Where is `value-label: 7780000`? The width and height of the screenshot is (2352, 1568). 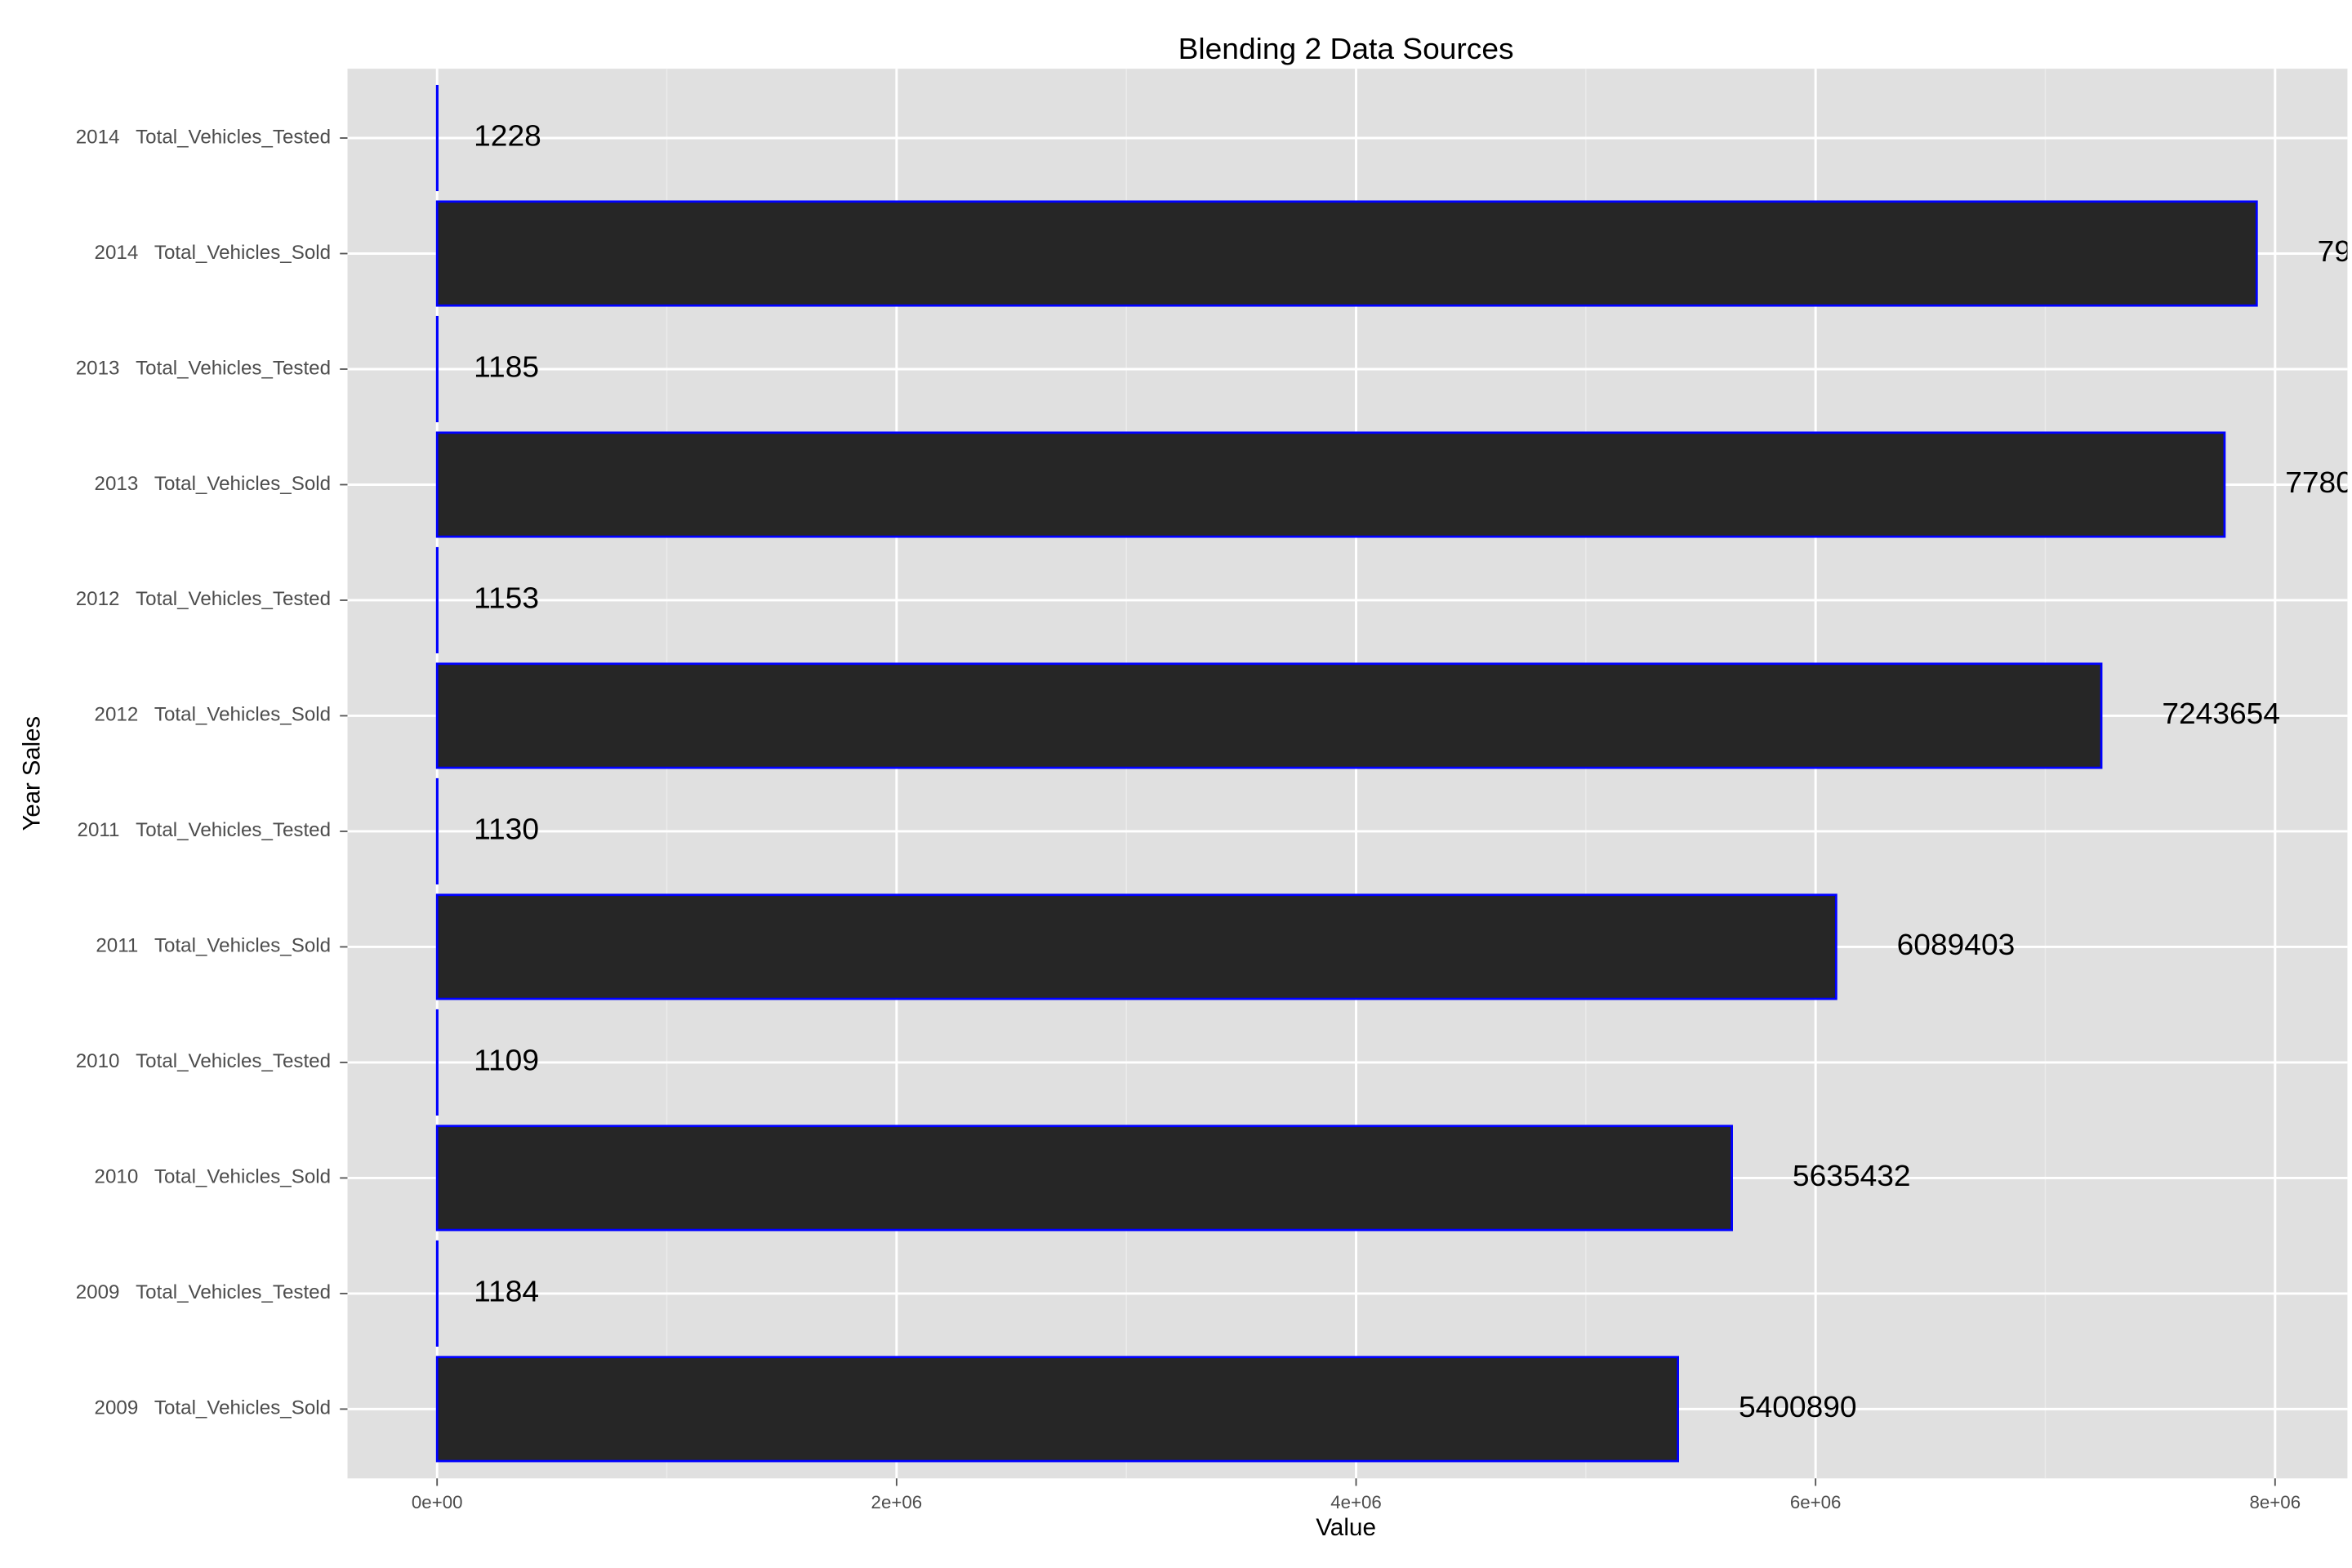
value-label: 7780000 is located at coordinates (2318, 482).